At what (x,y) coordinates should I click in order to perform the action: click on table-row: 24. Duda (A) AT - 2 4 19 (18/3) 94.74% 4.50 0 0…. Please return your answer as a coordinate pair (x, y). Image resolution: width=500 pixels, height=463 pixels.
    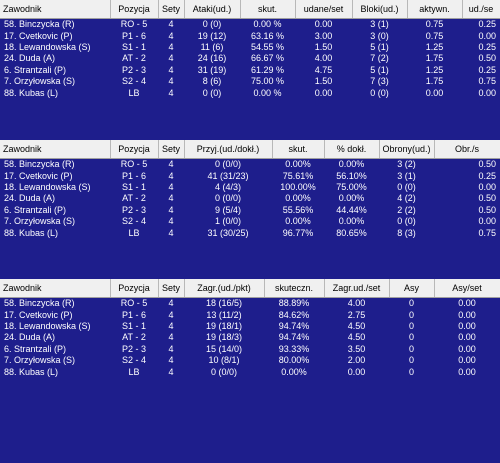
    Looking at the image, I should click on (250, 337).